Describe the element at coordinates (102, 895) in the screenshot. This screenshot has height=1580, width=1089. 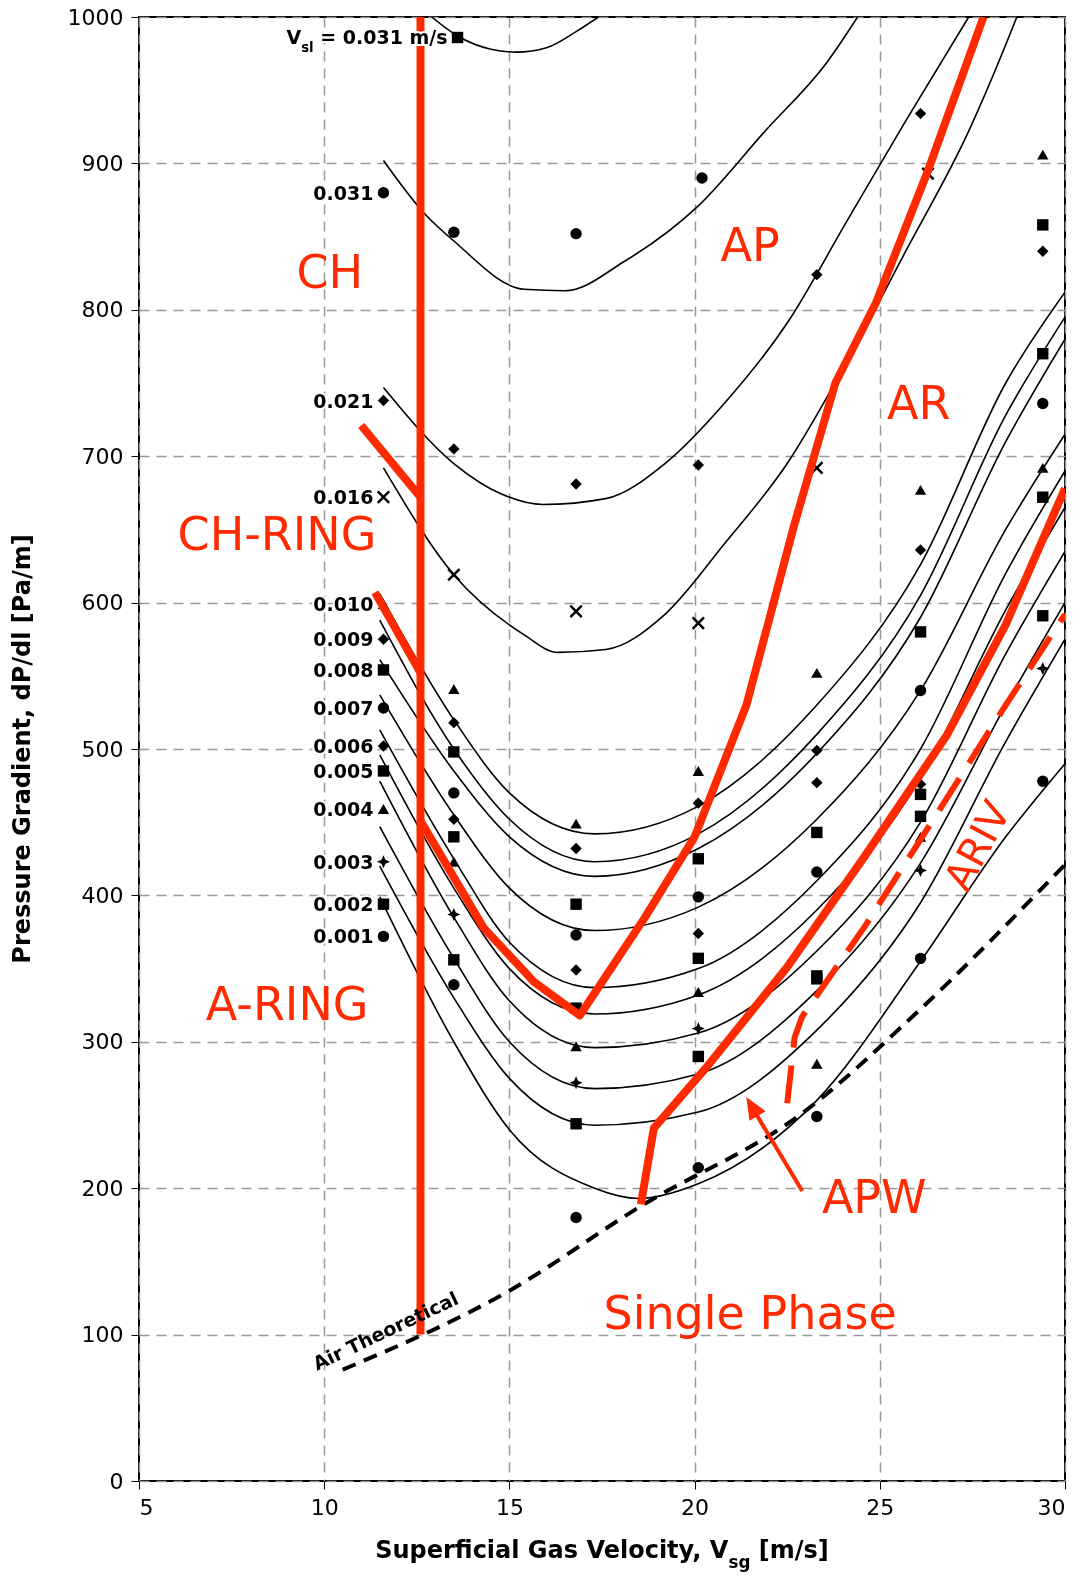
I see `y-tick-label: 400` at that location.